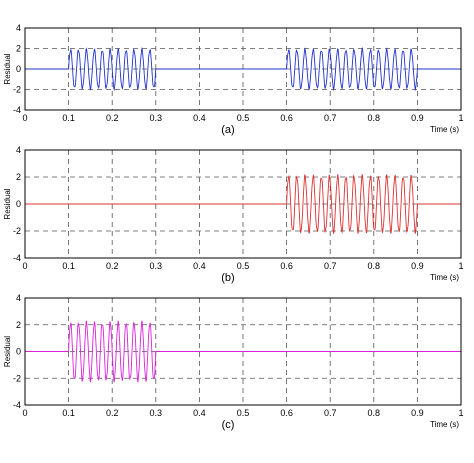  What do you see at coordinates (228, 425) in the screenshot?
I see `panel-caption: (c)` at bounding box center [228, 425].